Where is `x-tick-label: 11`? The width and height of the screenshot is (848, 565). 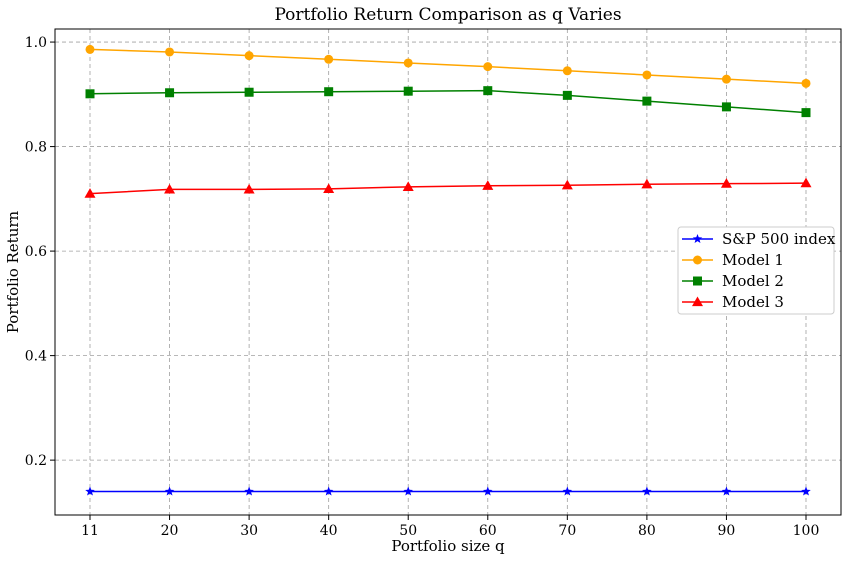 x-tick-label: 11 is located at coordinates (90, 531).